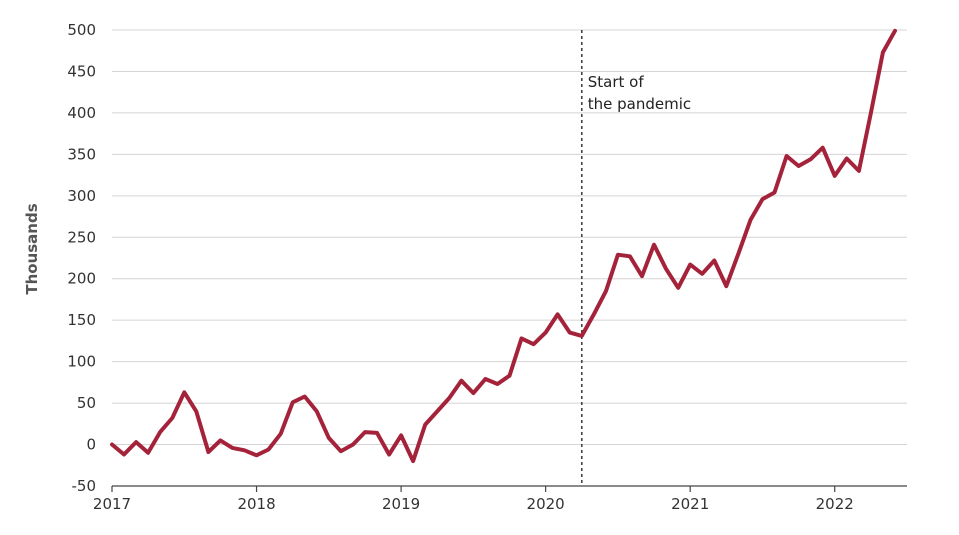 This screenshot has height=535, width=959. I want to click on y-tick-label: 100, so click(81, 362).